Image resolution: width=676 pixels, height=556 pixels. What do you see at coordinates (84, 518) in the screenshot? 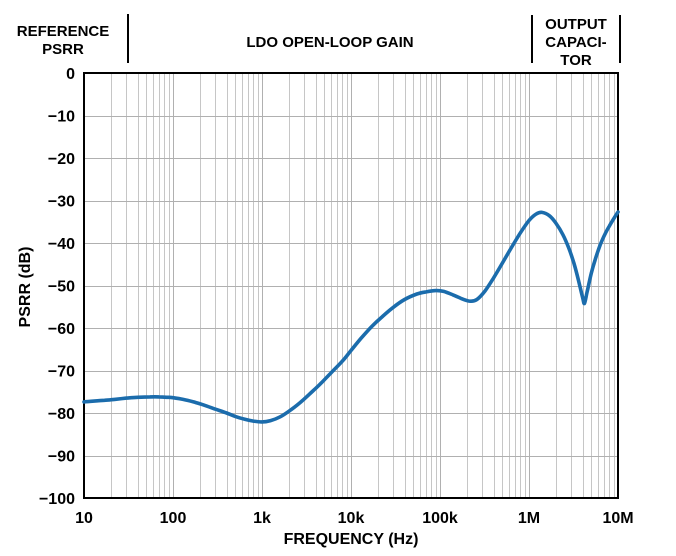
I see `x-tick-label: 10` at bounding box center [84, 518].